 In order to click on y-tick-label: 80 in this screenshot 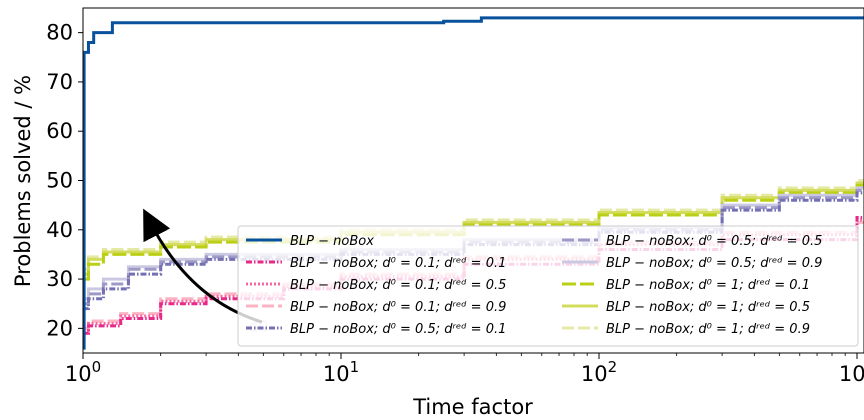, I will do `click(59, 33)`.